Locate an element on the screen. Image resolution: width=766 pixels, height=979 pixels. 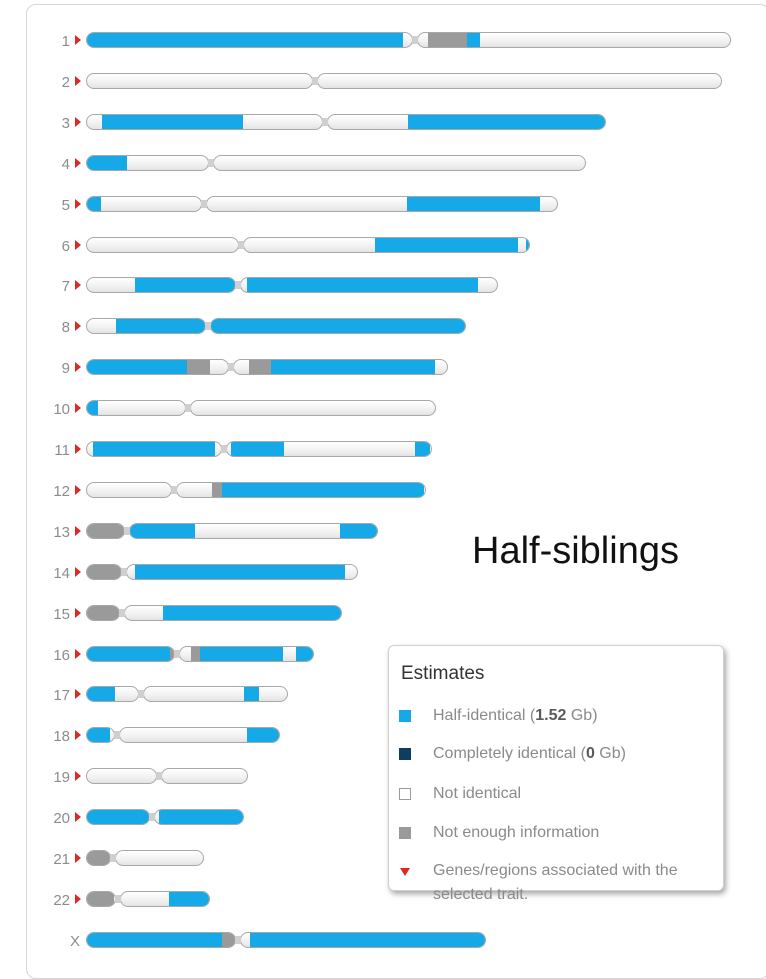
chromosome-label: 2 is located at coordinates (65, 82).